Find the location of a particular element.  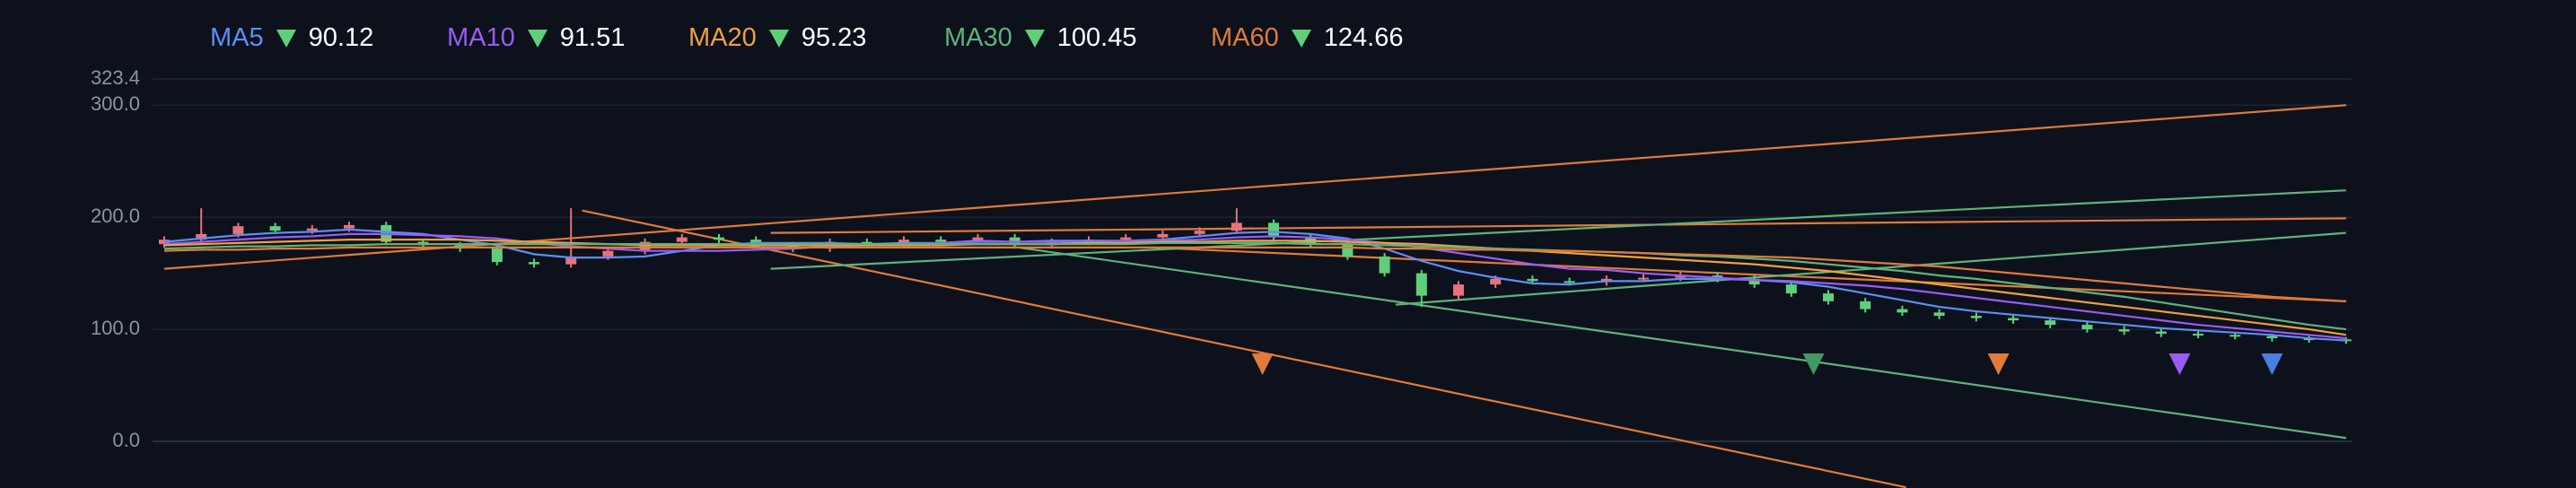

legend-value: 100.45 is located at coordinates (1096, 37).